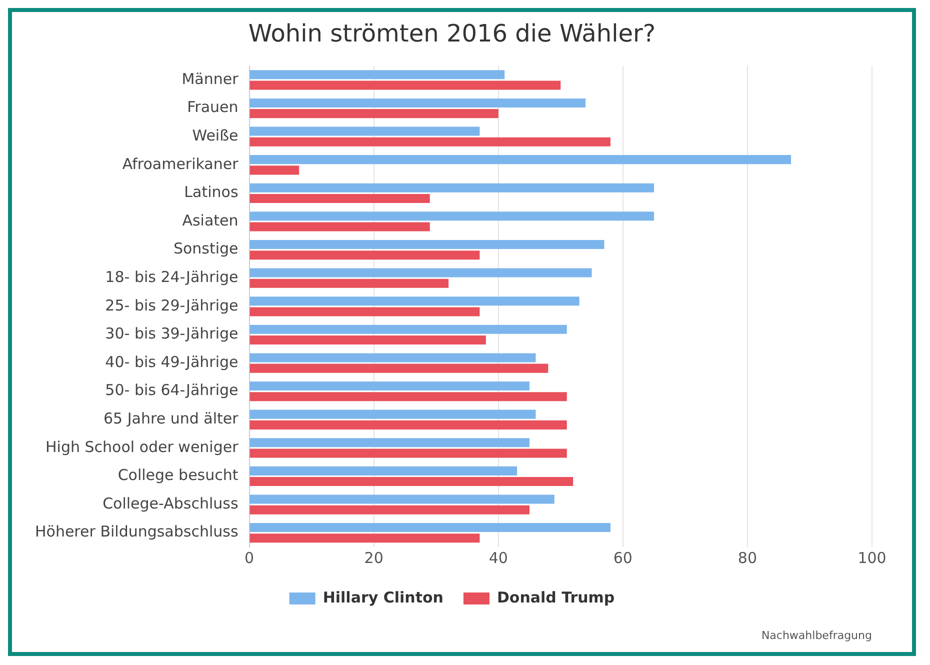 This screenshot has height=665, width=930. Describe the element at coordinates (172, 419) in the screenshot. I see `y-tick-label: 65 Jahre und älter` at that location.